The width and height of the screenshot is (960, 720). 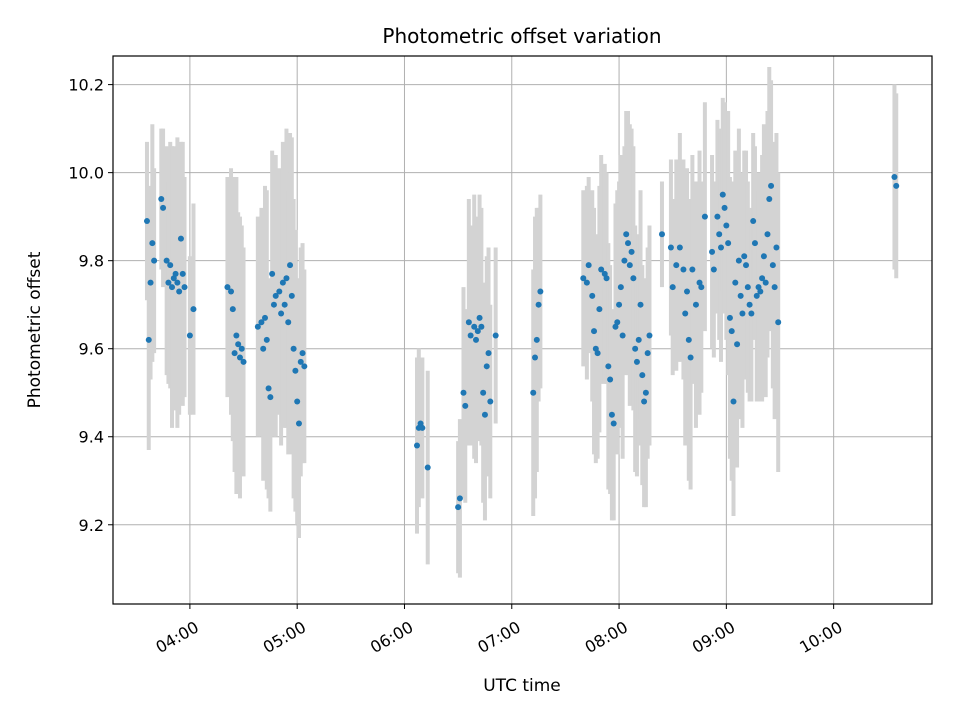 What do you see at coordinates (91, 261) in the screenshot?
I see `y-tick-label: 9.8` at bounding box center [91, 261].